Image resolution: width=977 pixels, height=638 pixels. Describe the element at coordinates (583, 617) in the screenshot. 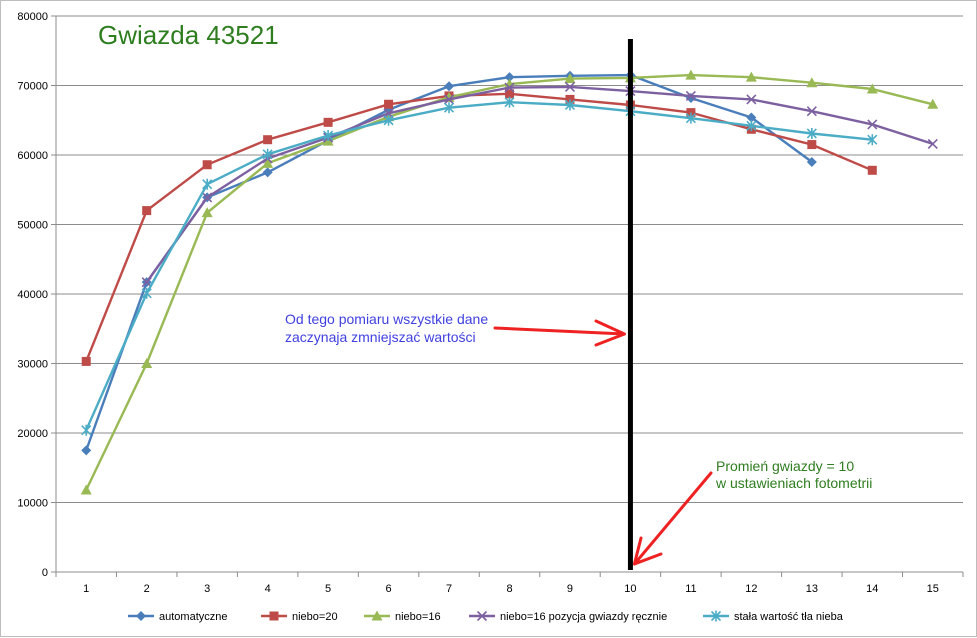

I see `legend-label: niebo=16 pozycja gwiazdy ręcznie` at that location.